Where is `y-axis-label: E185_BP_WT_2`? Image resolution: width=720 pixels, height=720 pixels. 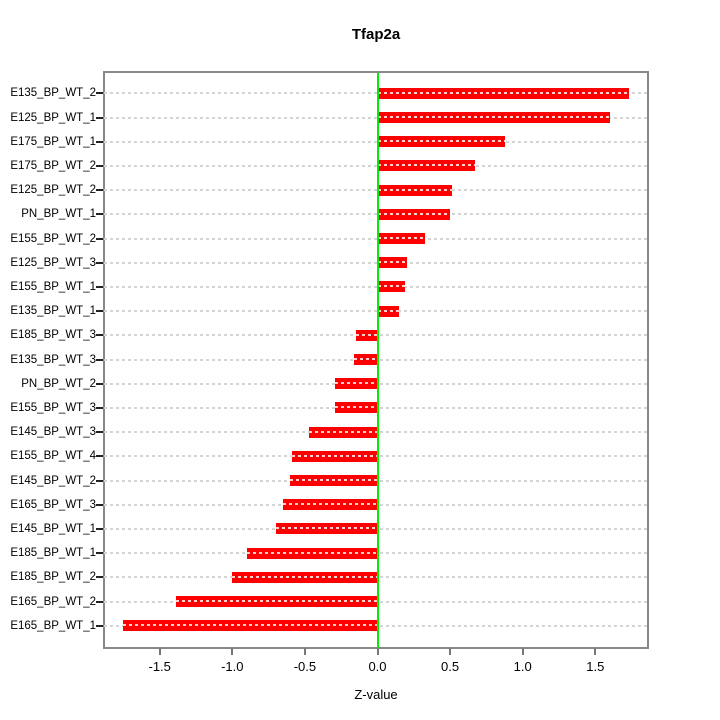
y-axis-label: E185_BP_WT_2 is located at coordinates (53, 577).